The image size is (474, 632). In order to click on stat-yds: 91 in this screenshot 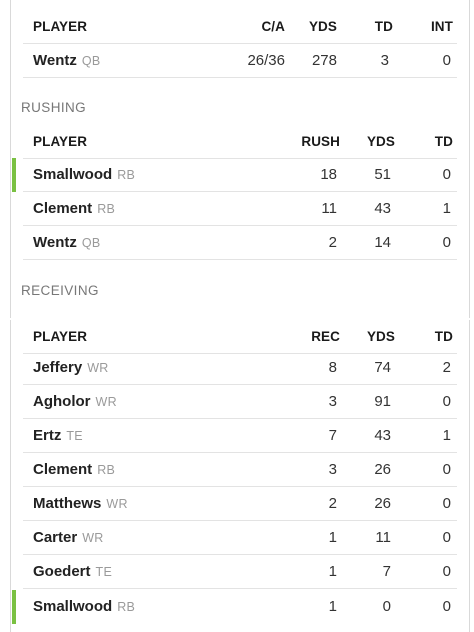, I will do `click(382, 401)`.